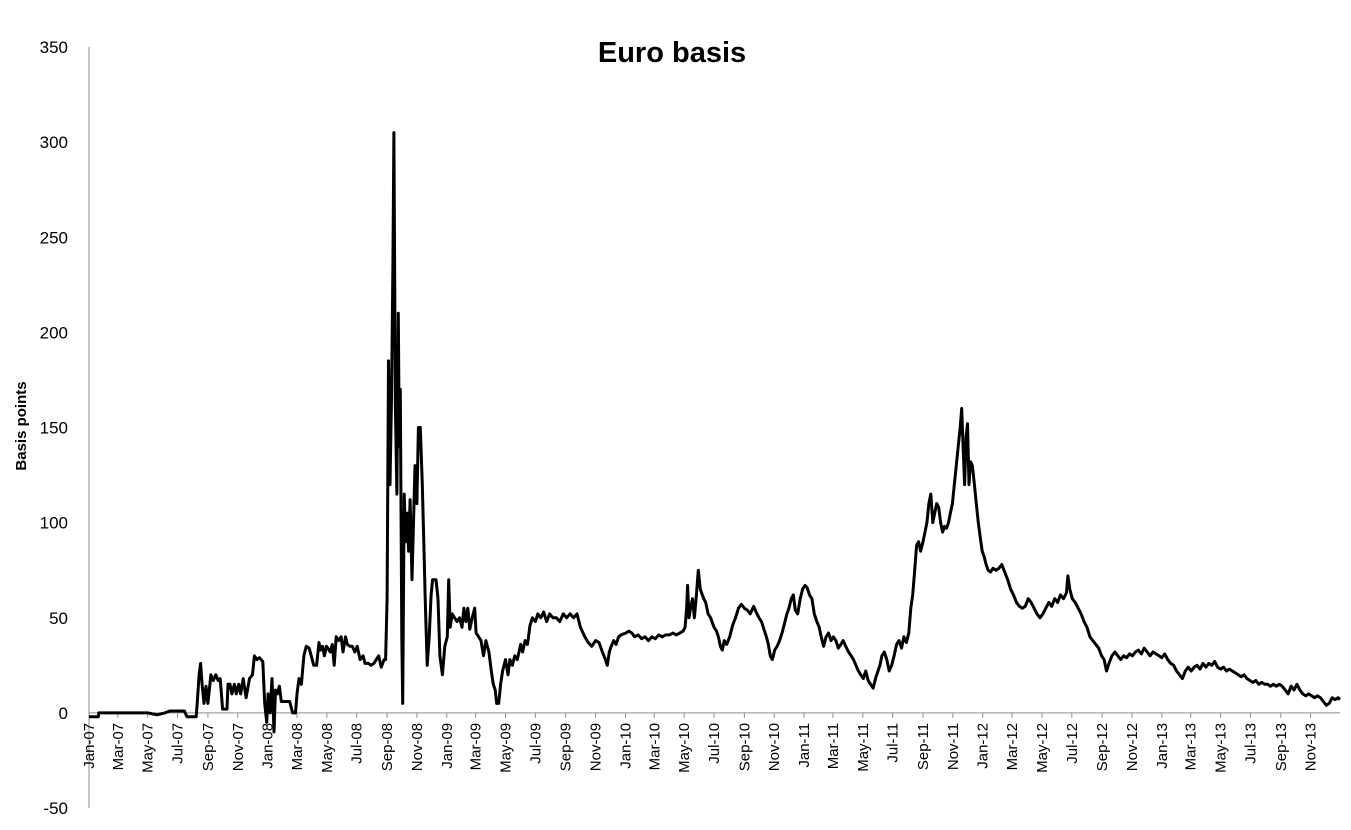 The image size is (1351, 830). Describe the element at coordinates (476, 747) in the screenshot. I see `x-tick-label: Mar-09` at that location.